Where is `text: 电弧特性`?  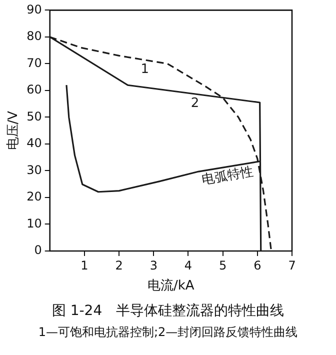
text: 电弧特性 is located at coordinates (227, 176).